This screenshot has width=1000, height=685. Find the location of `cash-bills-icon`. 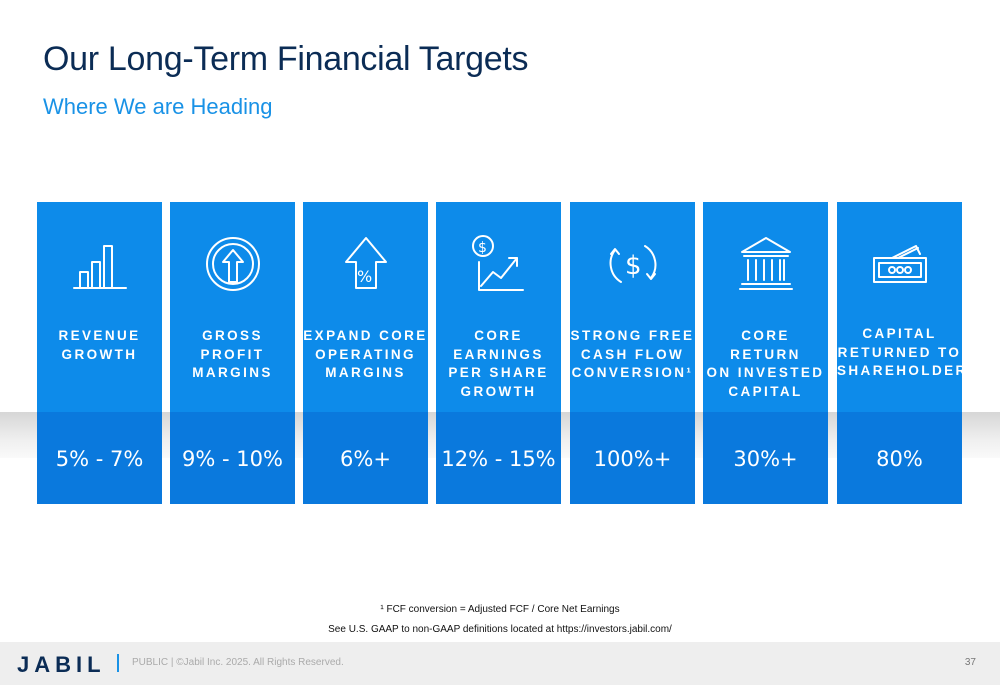

cash-bills-icon is located at coordinates (899, 264).